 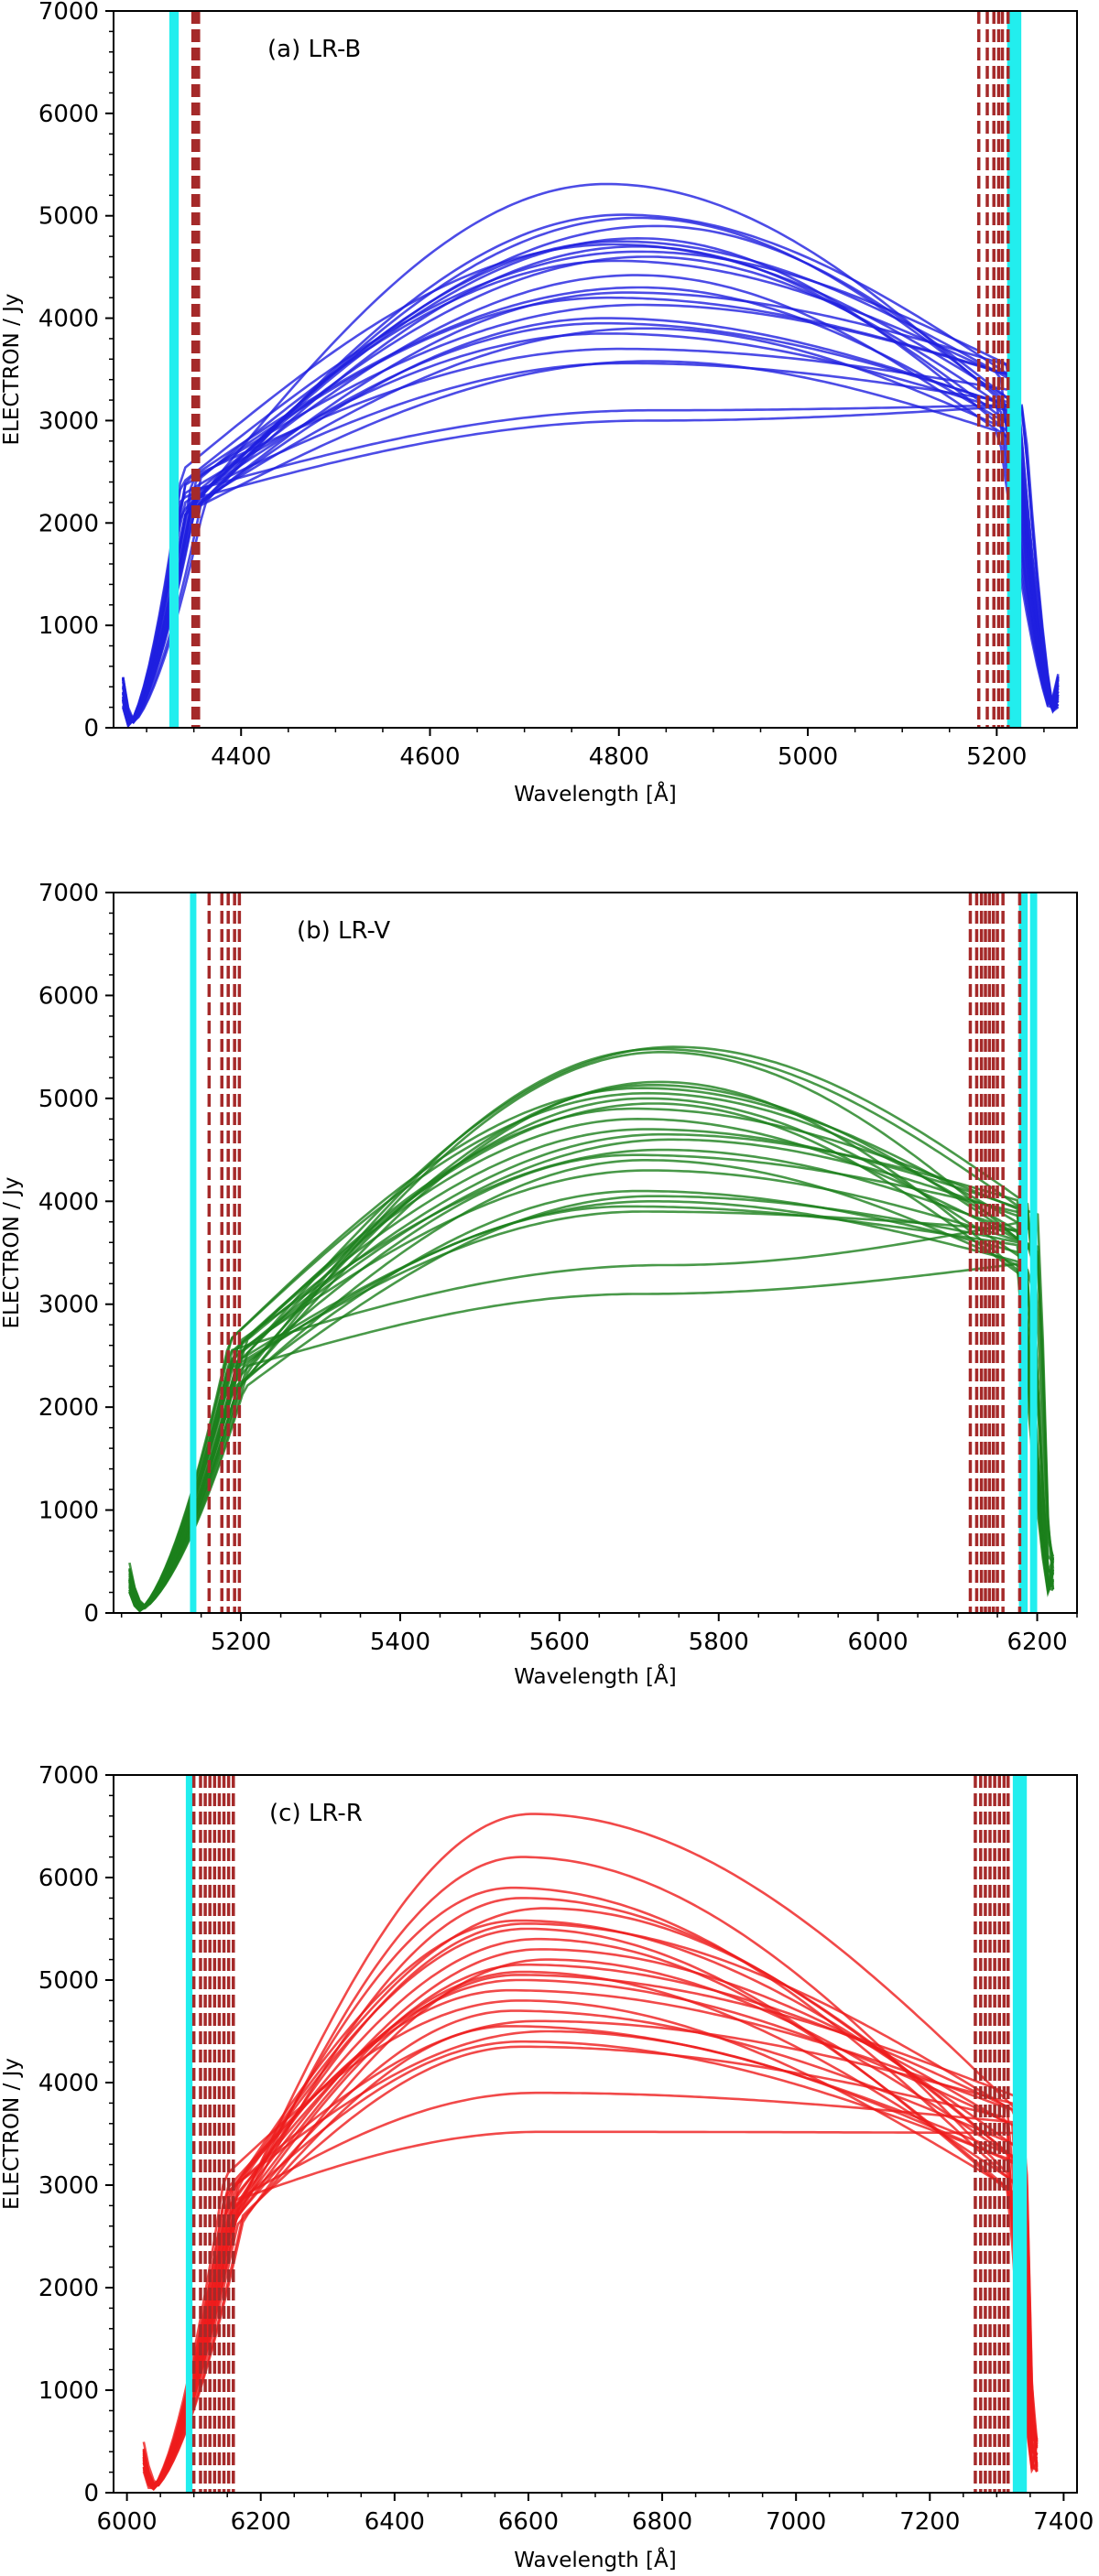 I want to click on panel-label: (a) LR-B, so click(x=314, y=50).